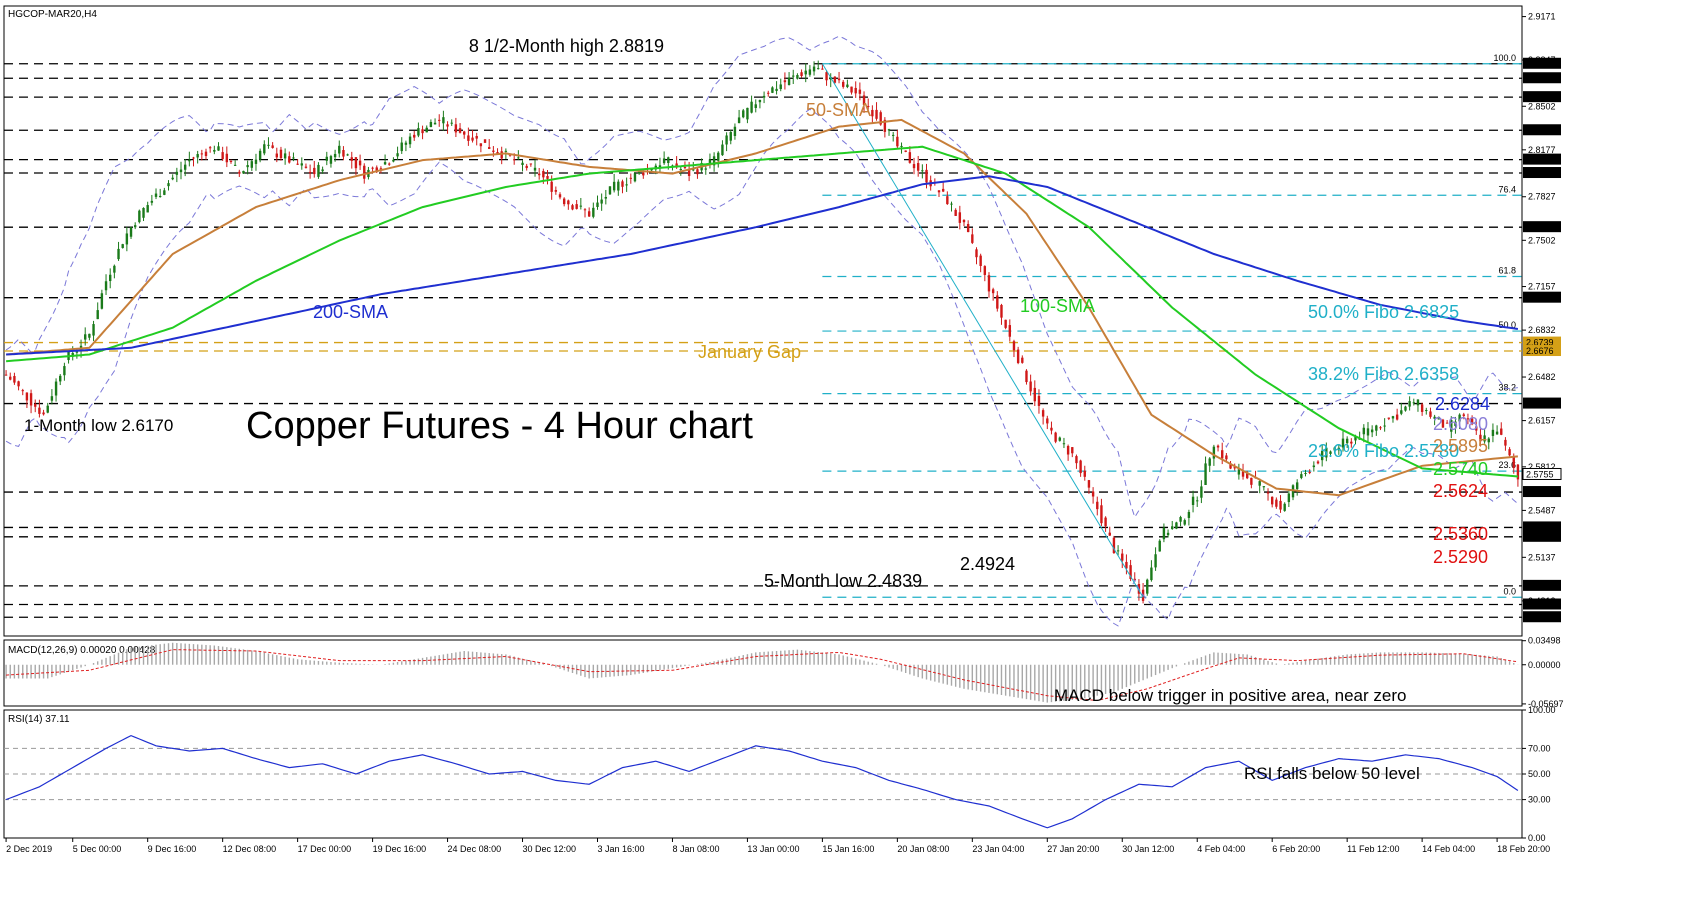 This screenshot has width=1685, height=919. Describe the element at coordinates (1507, 270) in the screenshot. I see `fib-label: 61.8` at that location.